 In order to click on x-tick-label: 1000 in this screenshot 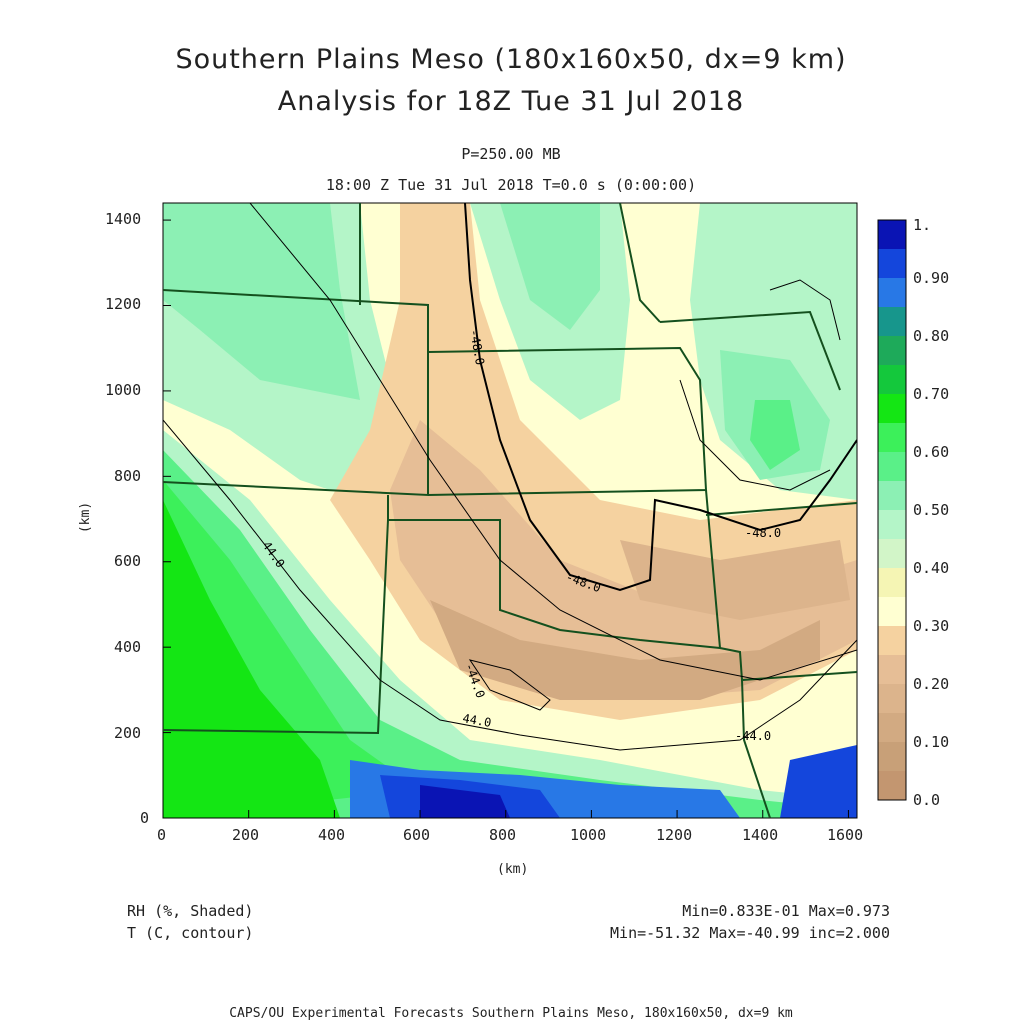, I will do `click(588, 835)`.